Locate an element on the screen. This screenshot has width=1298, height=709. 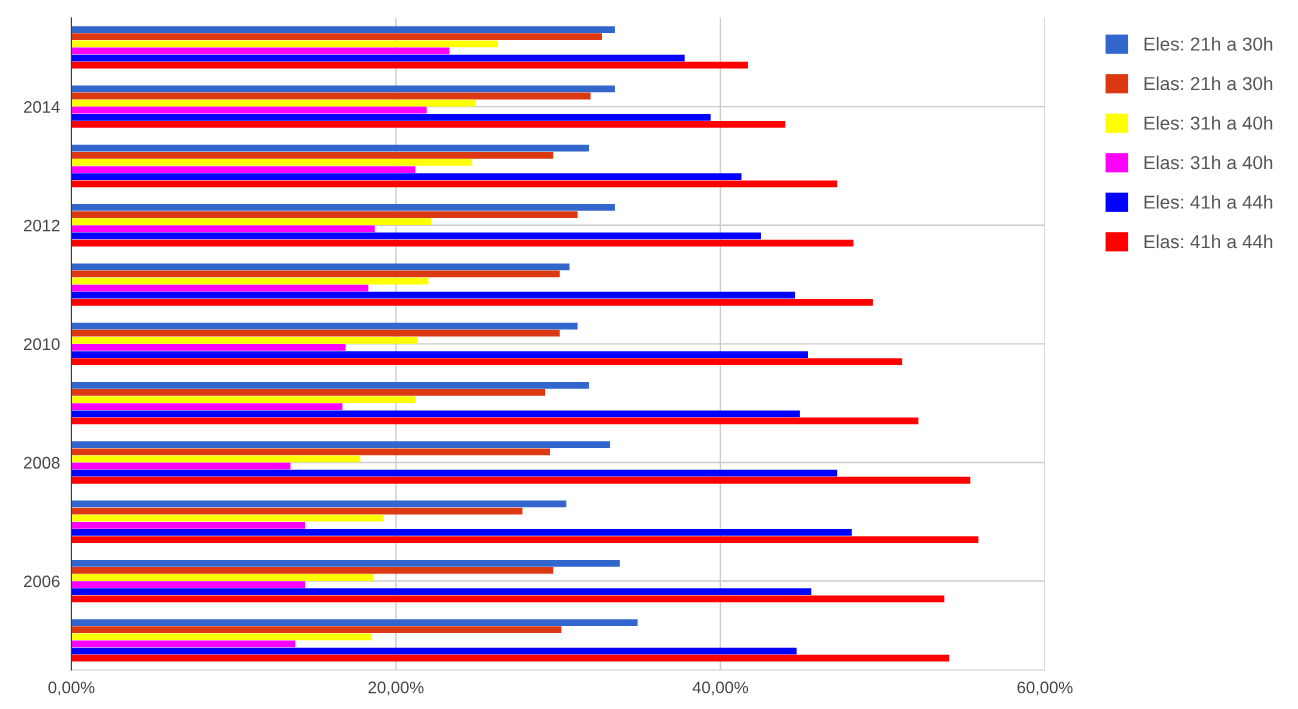
y-tick-label: 2008 is located at coordinates (42, 462).